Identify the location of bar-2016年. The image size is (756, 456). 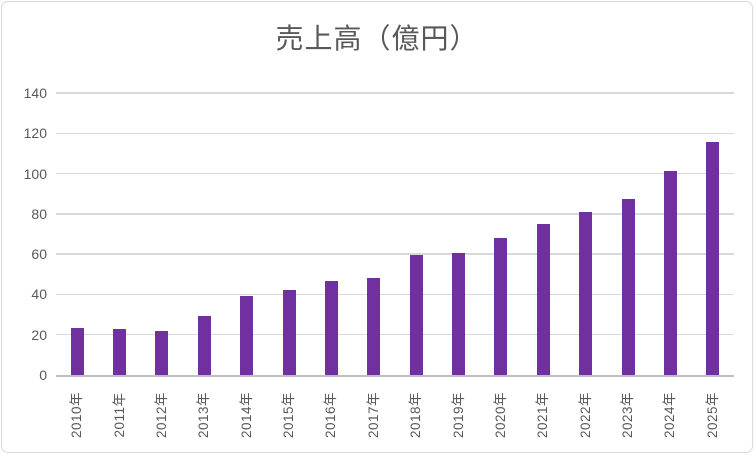
(331, 328).